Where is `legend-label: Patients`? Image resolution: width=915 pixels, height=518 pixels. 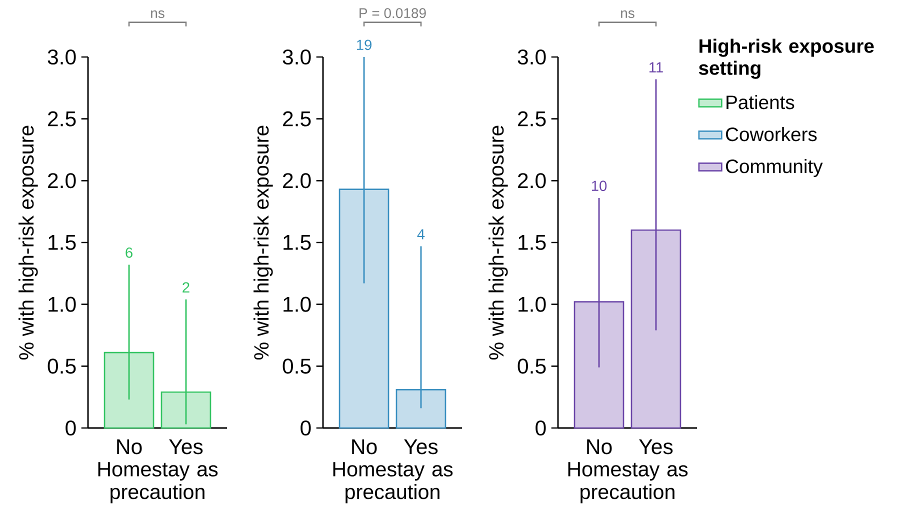
legend-label: Patients is located at coordinates (760, 102).